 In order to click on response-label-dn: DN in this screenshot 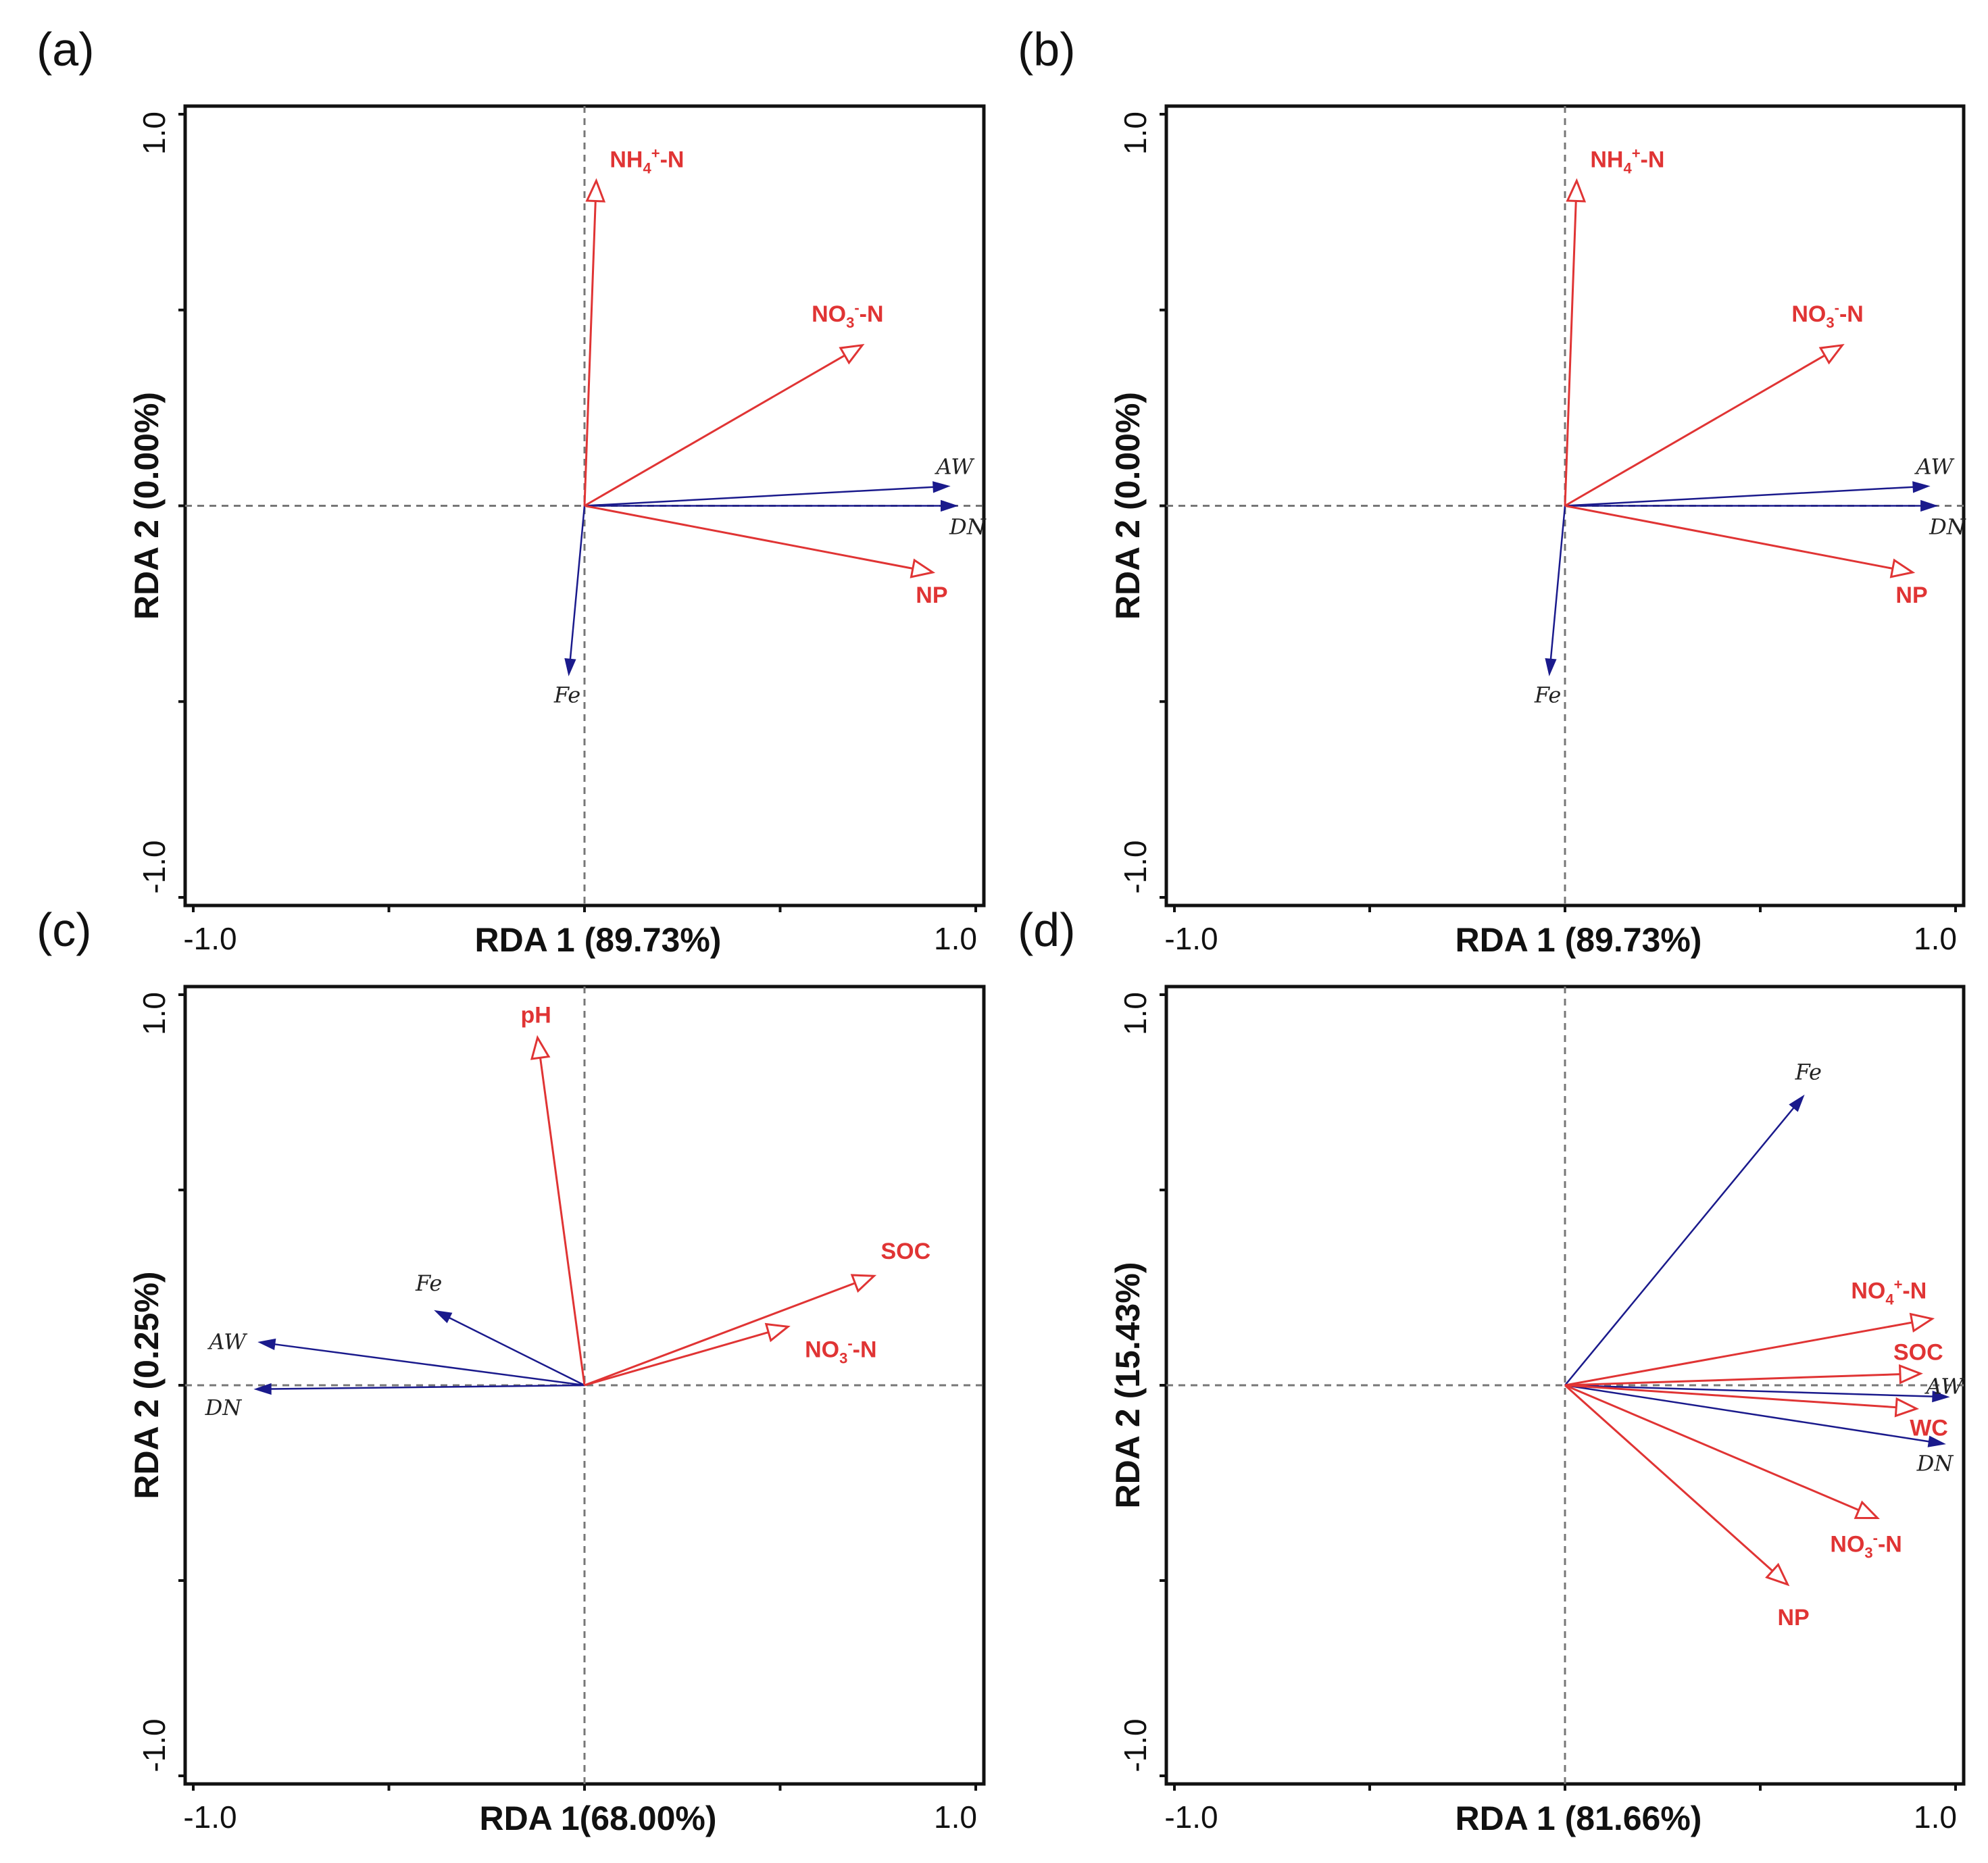, I will do `click(224, 1407)`.